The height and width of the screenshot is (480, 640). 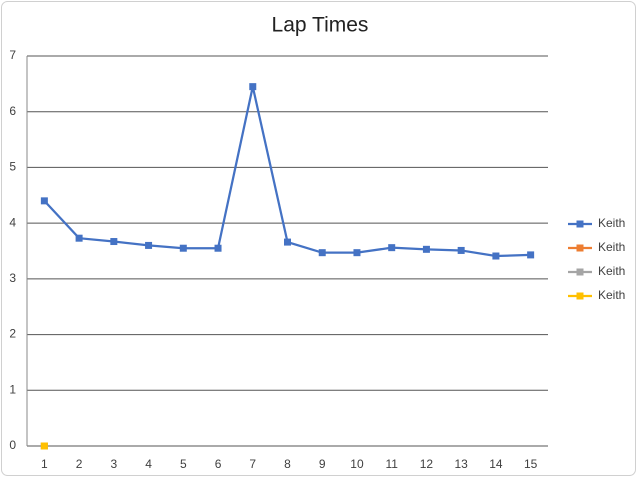 I want to click on x-tick-label: 11, so click(x=391, y=464).